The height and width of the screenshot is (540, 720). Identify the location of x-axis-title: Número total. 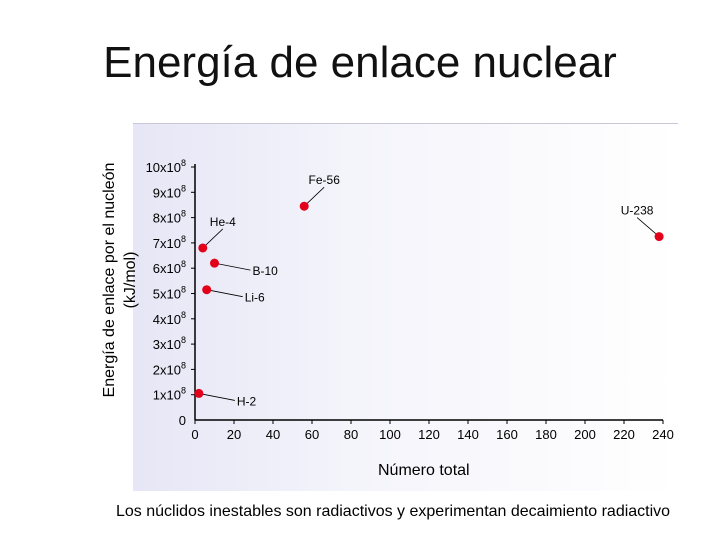
(424, 470).